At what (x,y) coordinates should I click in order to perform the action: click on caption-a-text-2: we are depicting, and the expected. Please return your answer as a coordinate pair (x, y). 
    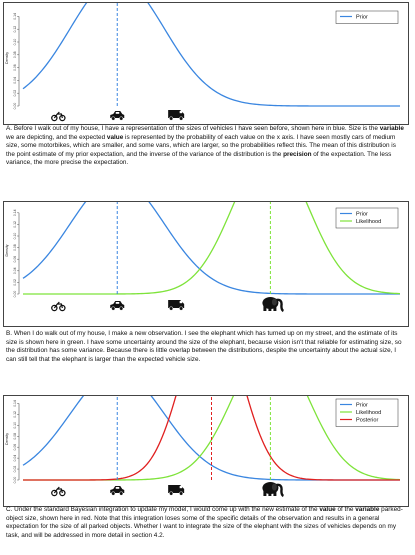
    Looking at the image, I should click on (56, 137).